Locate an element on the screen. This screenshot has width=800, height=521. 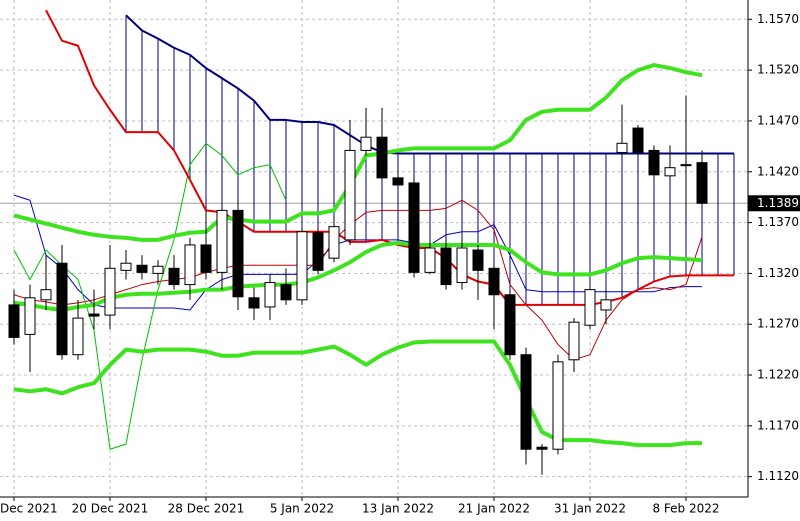
x-tick-label: 28 Dec 2021 is located at coordinates (206, 509).